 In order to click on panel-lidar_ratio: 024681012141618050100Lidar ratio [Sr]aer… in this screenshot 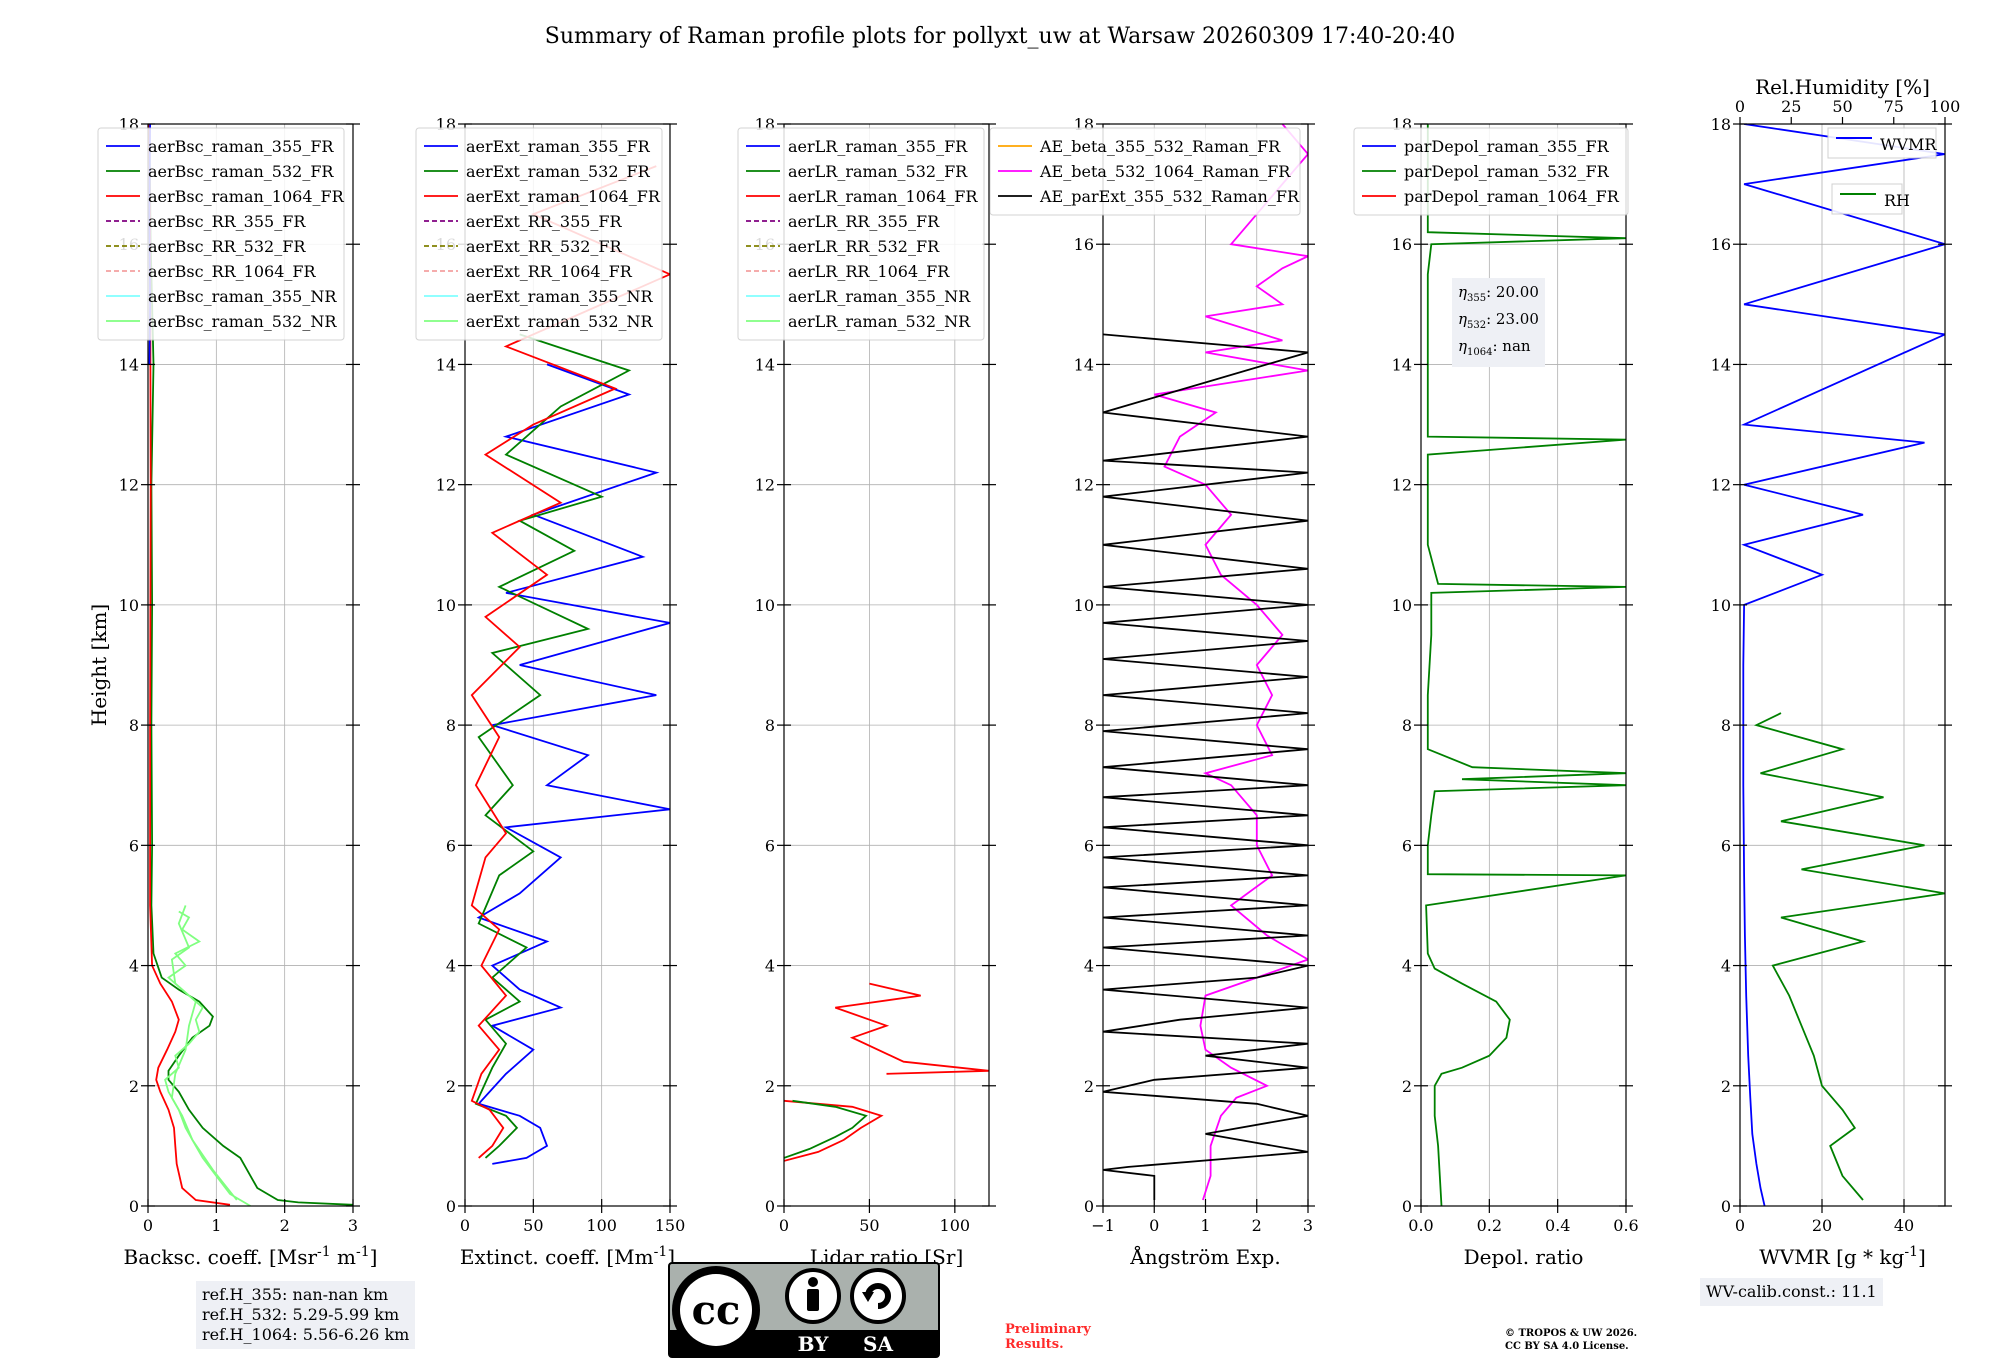, I will do `click(866, 692)`.